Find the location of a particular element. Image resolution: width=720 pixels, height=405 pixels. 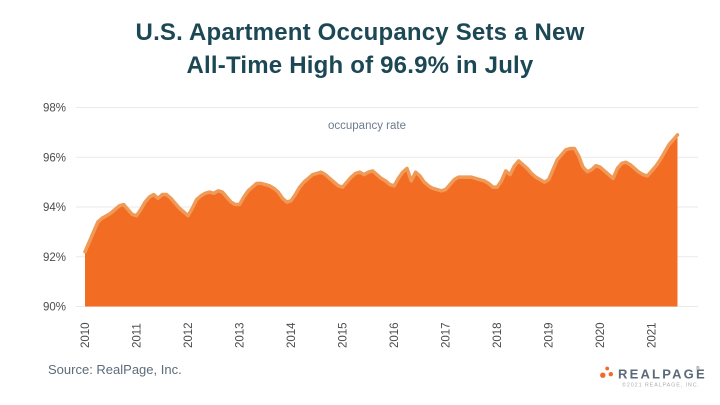

x-axis-label: 2018 is located at coordinates (498, 335).